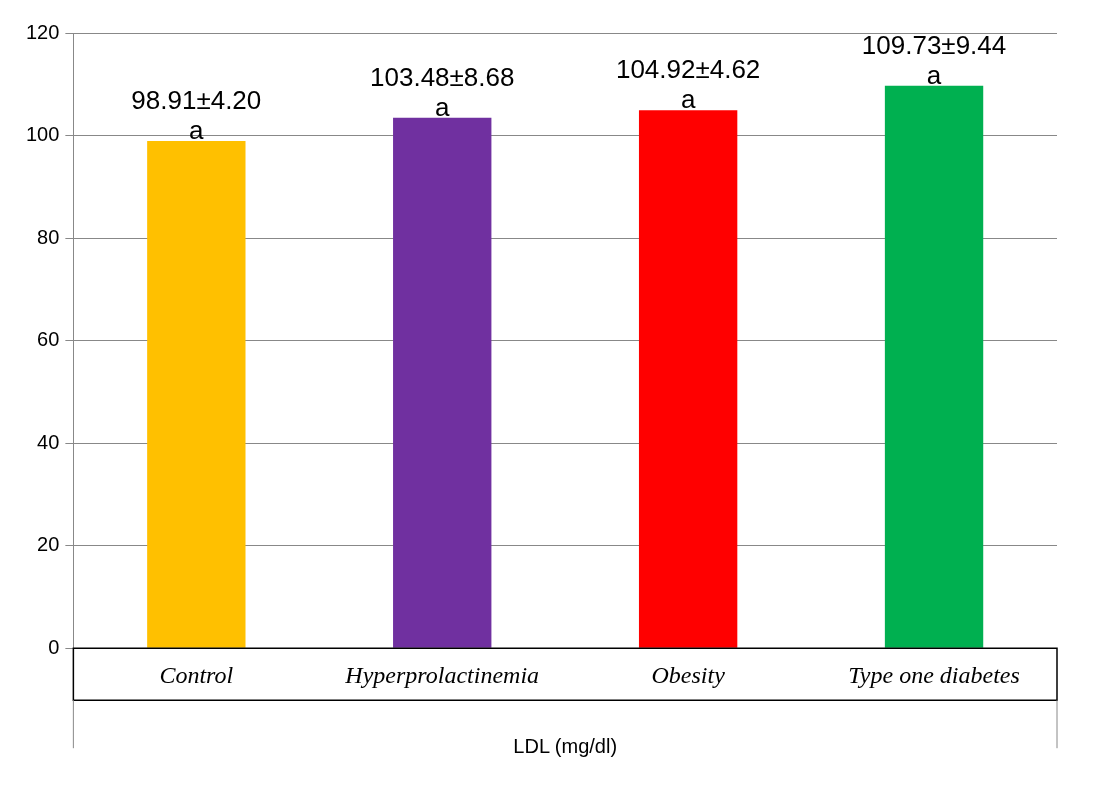  Describe the element at coordinates (48, 236) in the screenshot. I see `y-tick-label: 80` at that location.